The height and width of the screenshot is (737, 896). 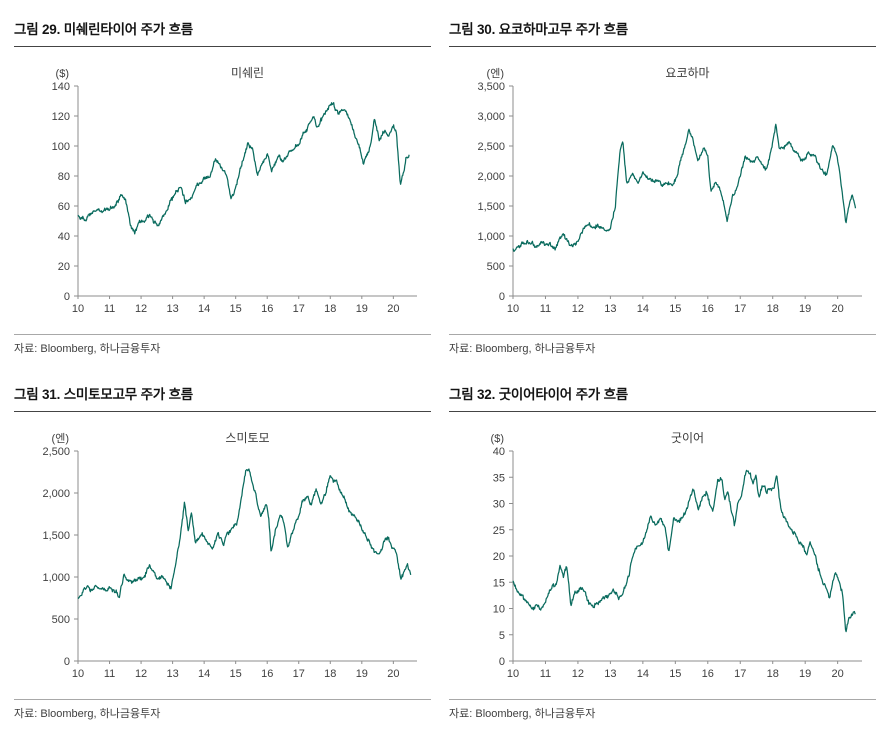 I want to click on chart-title: 요코하마, so click(x=687, y=73).